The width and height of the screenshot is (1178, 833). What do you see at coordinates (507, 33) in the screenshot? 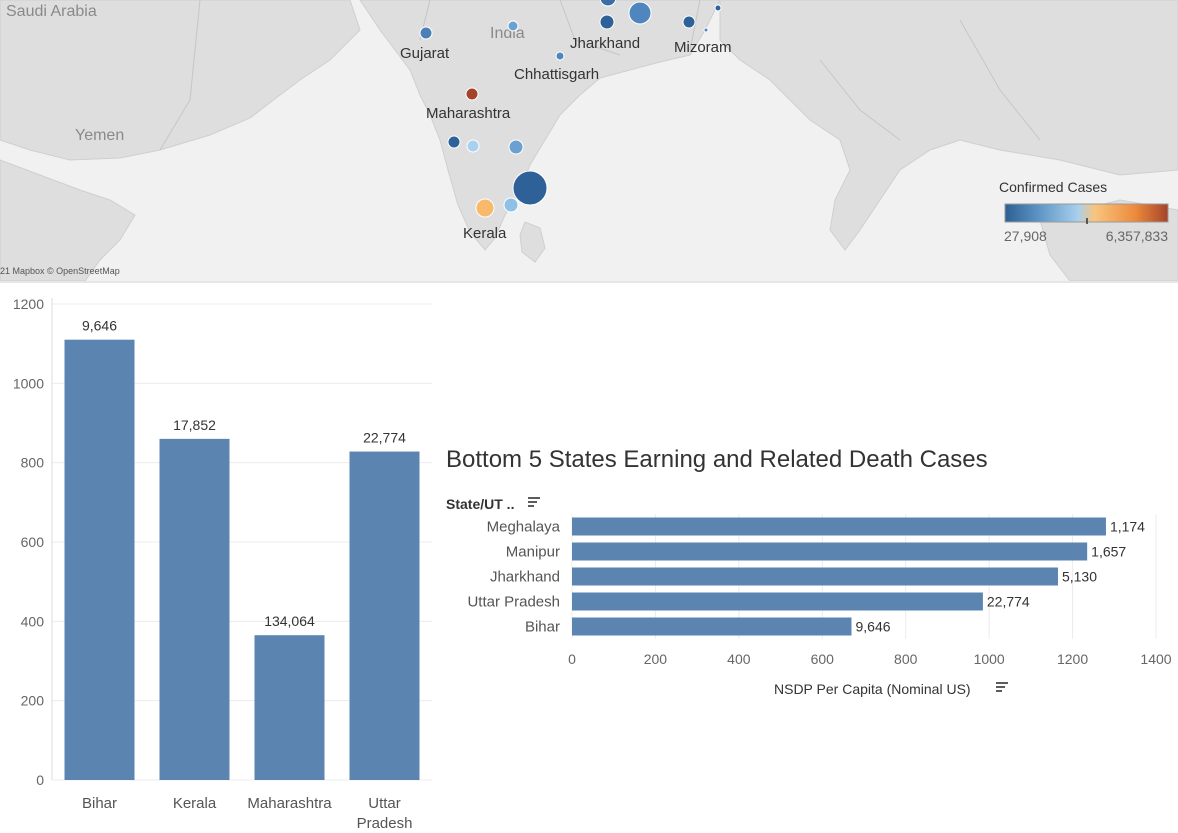
I see `country-label-india: India` at bounding box center [507, 33].